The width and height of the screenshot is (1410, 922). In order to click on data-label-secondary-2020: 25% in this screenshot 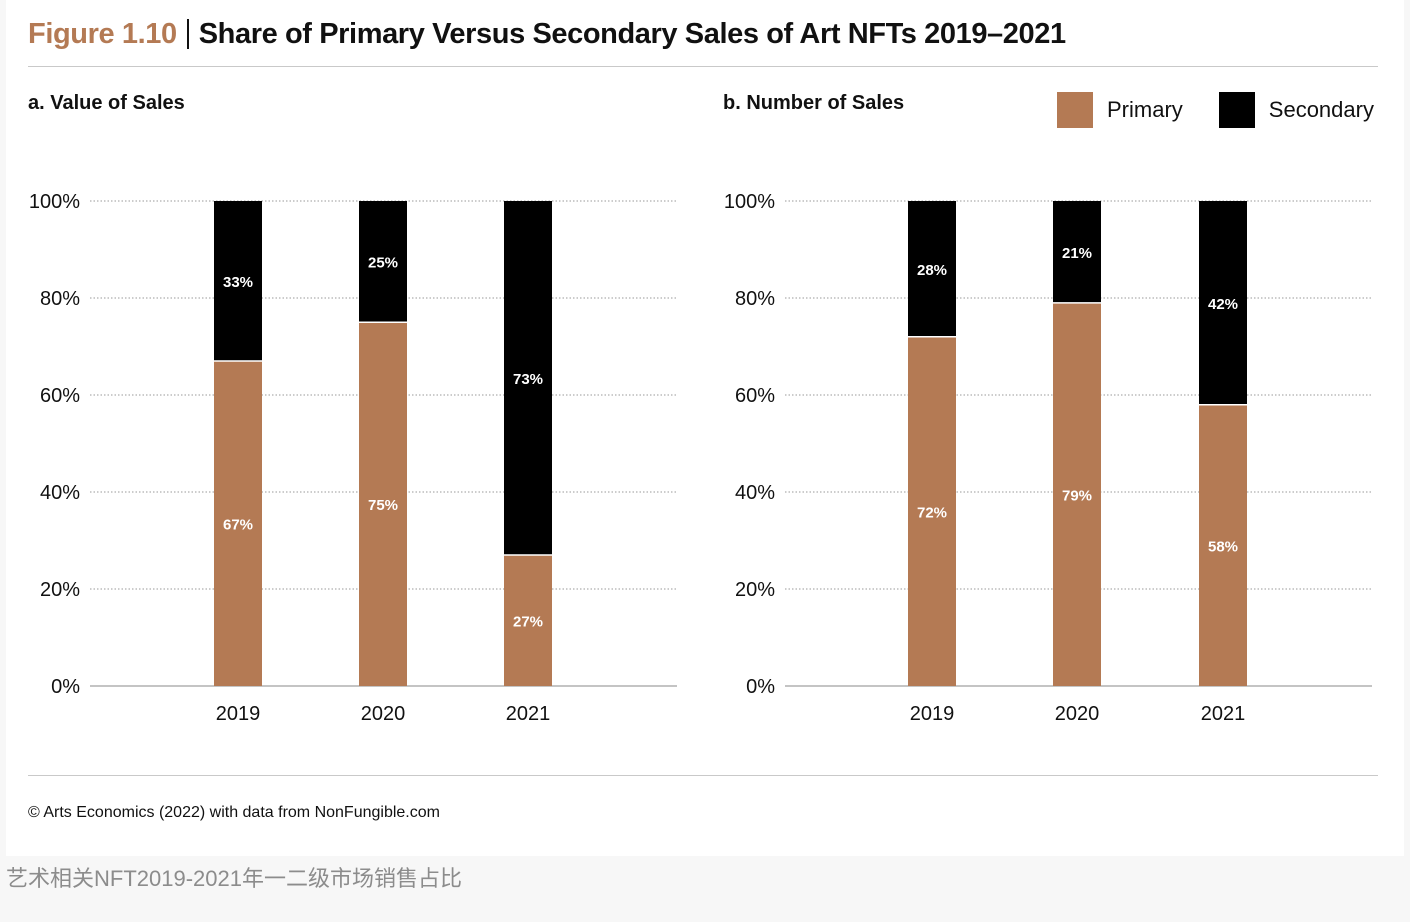, I will do `click(383, 263)`.